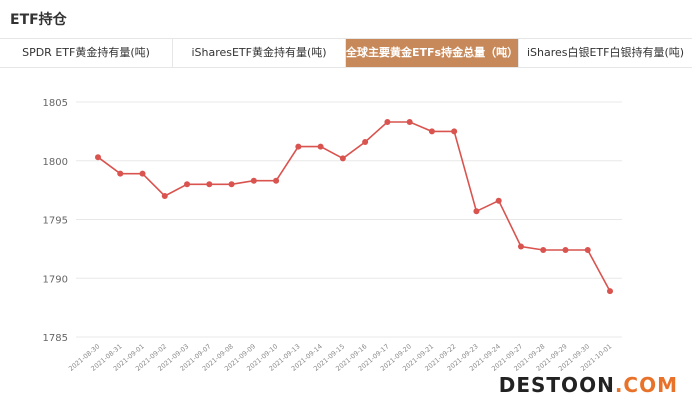 The width and height of the screenshot is (692, 409). Describe the element at coordinates (432, 53) in the screenshot. I see `tab-global-gold-etfs-total: 全球主要黄金ETFs持金总量（吨）` at that location.